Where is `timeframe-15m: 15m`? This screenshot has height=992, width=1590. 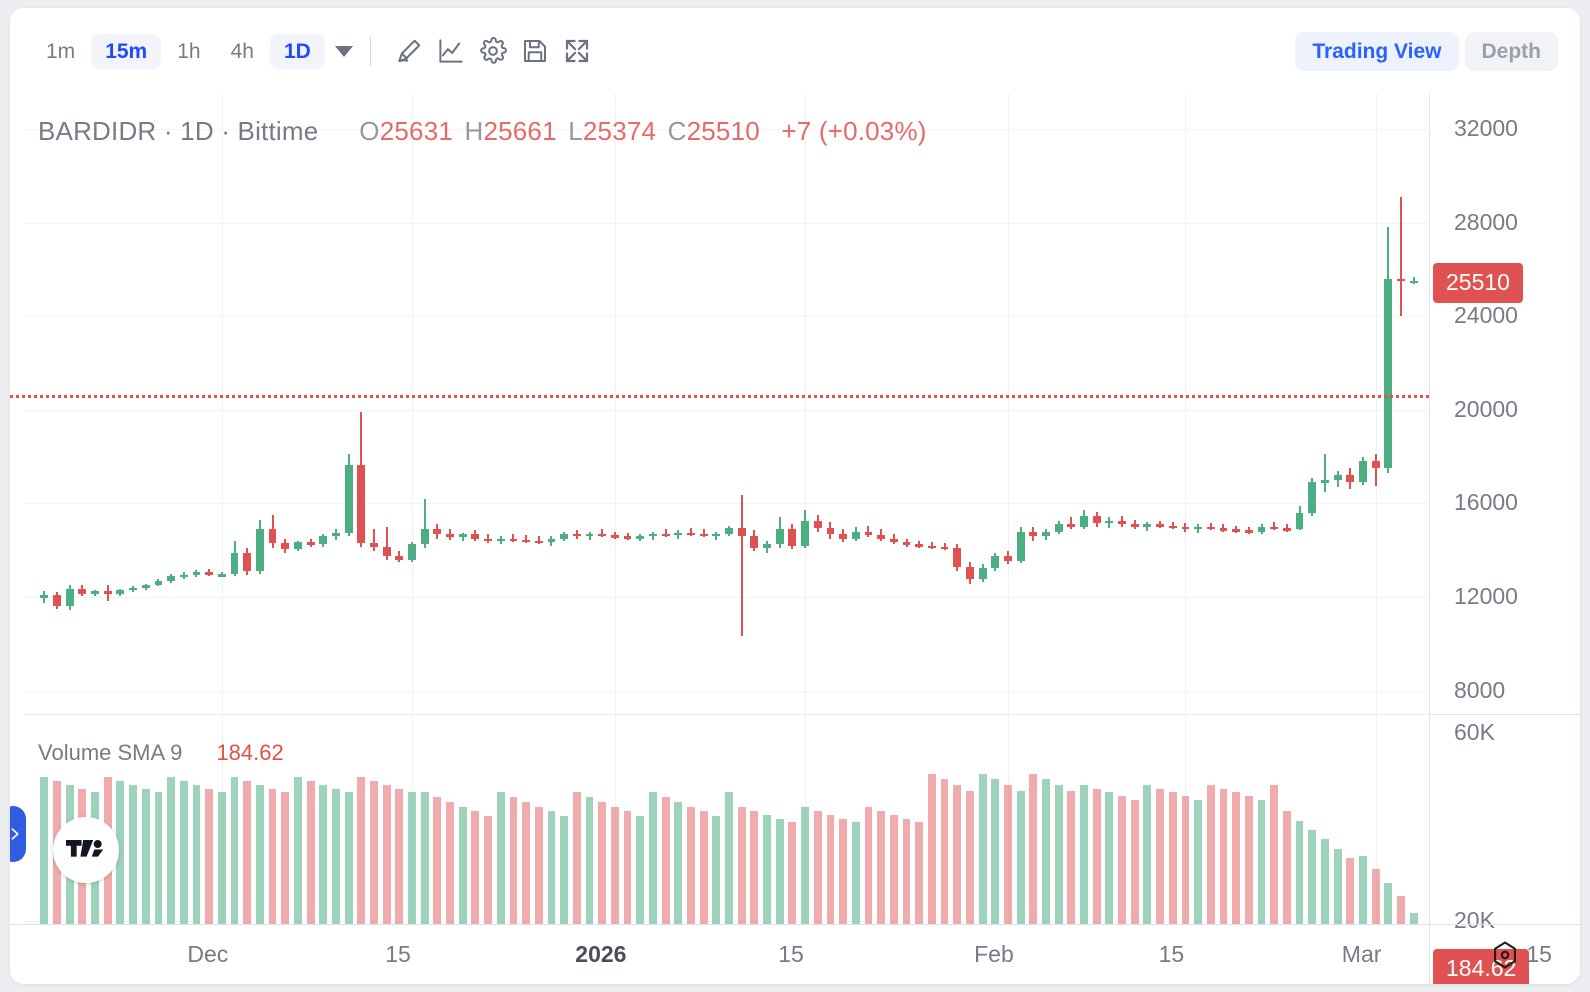
timeframe-15m: 15m is located at coordinates (126, 51).